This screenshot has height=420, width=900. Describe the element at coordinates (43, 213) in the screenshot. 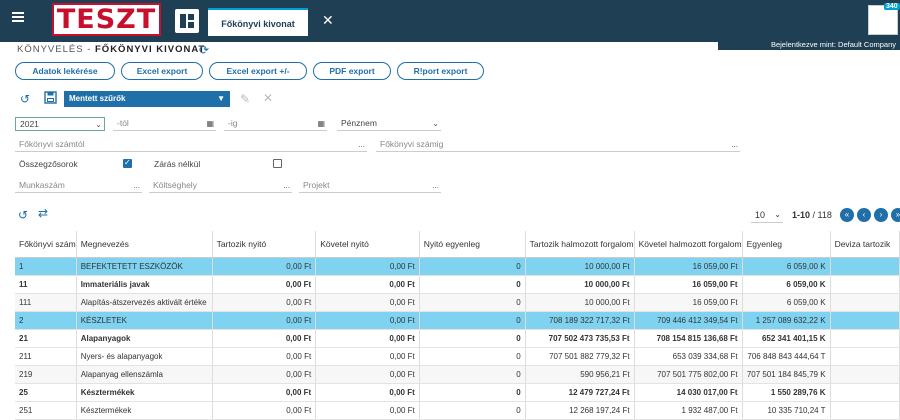

I see `swap-icon: ⇄` at that location.